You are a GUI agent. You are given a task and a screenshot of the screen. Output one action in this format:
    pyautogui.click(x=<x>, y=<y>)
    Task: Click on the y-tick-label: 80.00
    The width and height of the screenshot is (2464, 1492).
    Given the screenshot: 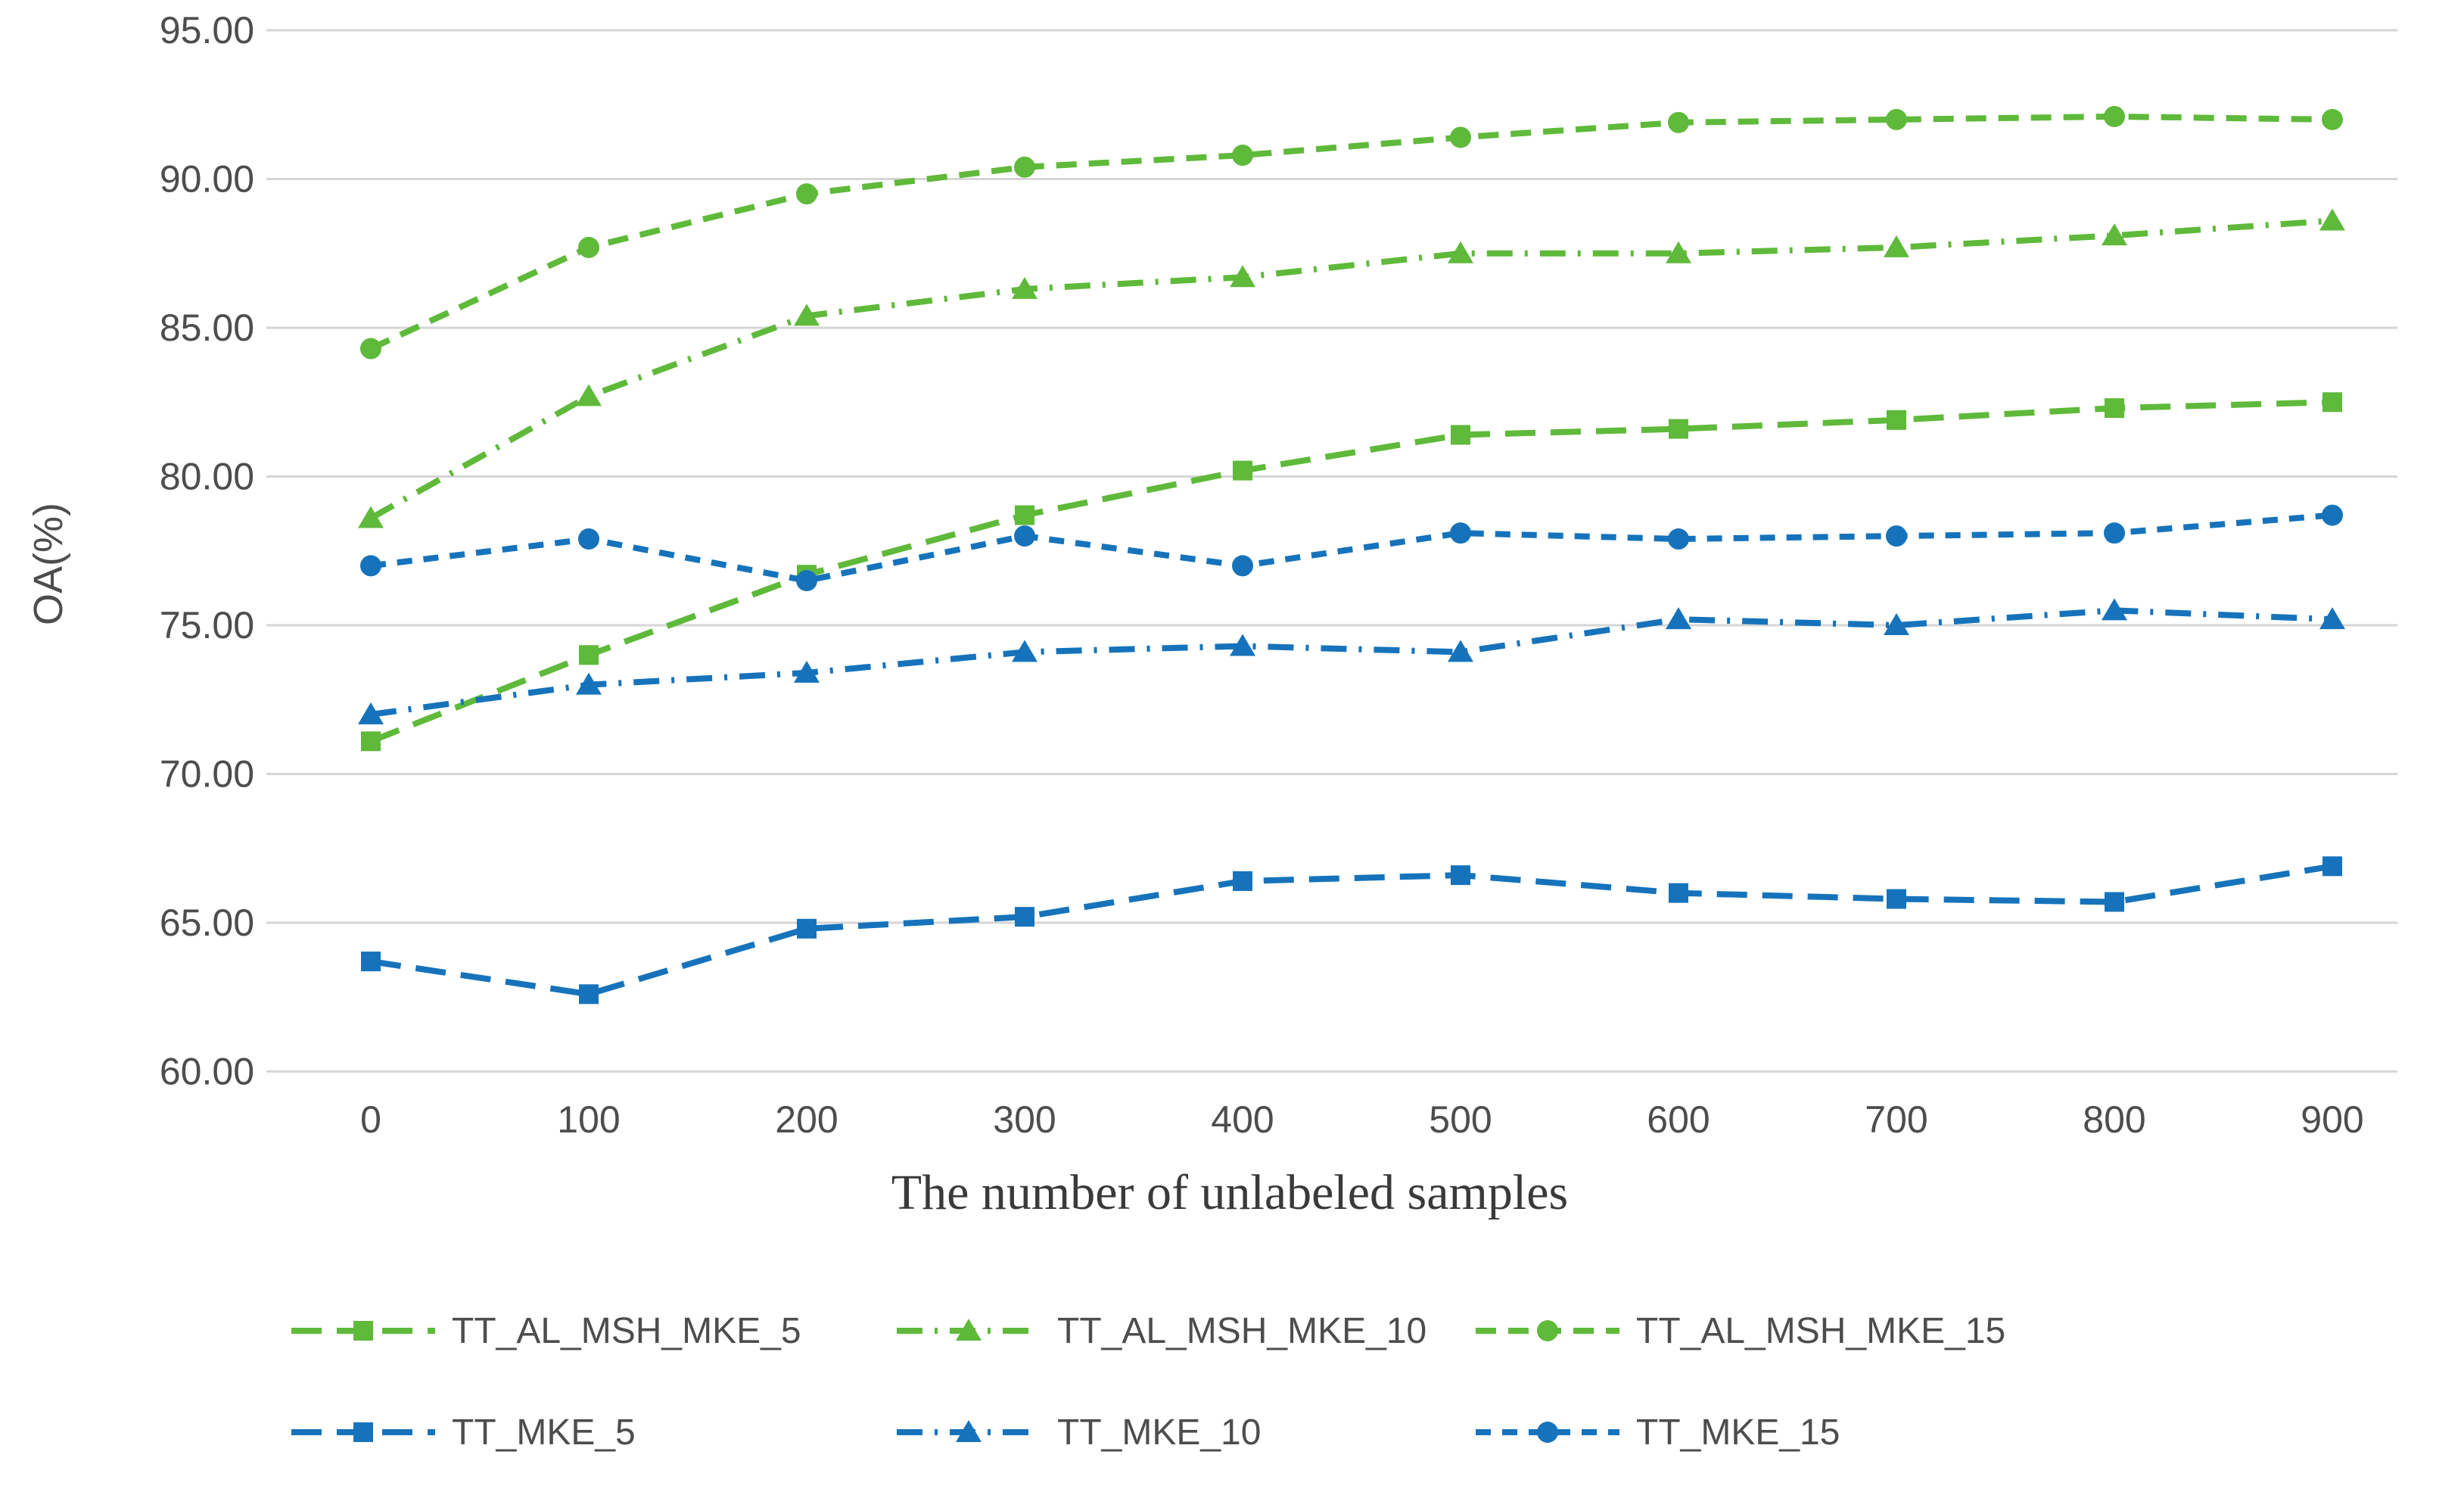 What is the action you would take?
    pyautogui.click(x=207, y=477)
    